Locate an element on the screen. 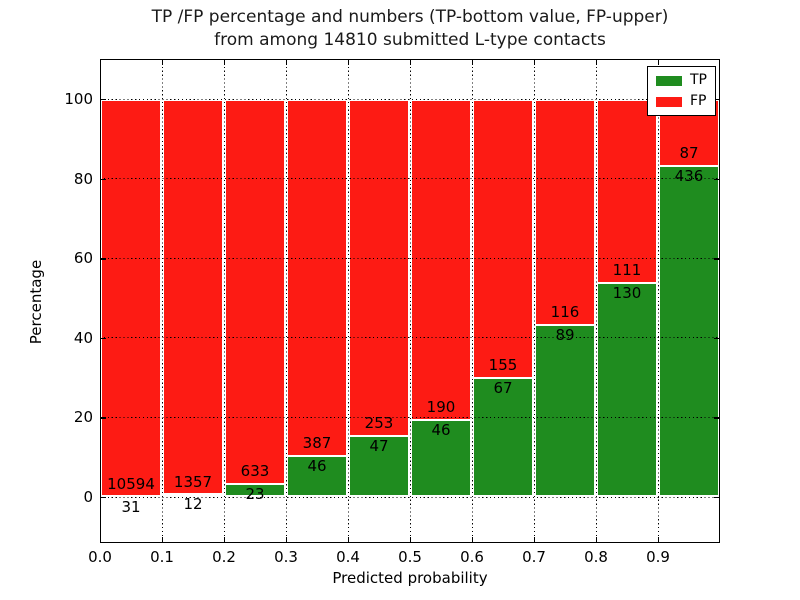 This screenshot has width=800, height=600. bar-label-fp: 633 is located at coordinates (255, 471).